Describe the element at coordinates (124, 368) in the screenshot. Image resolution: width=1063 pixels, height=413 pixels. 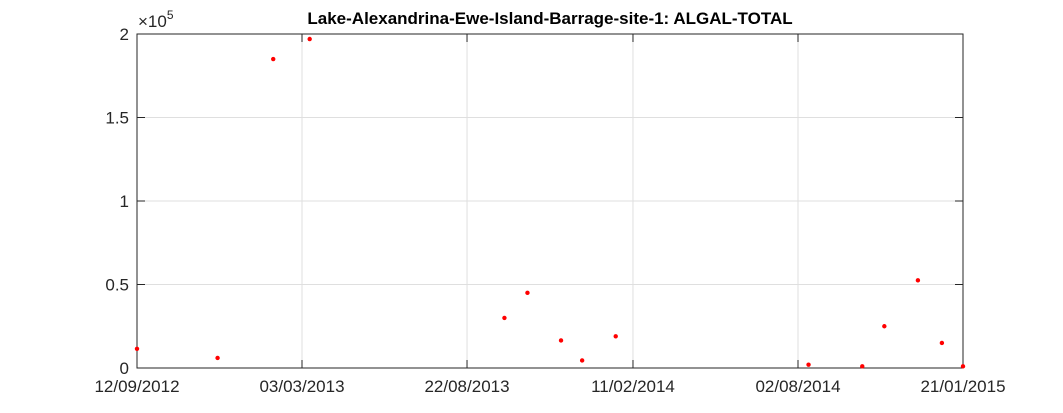
I see `y-tick-label: 0` at that location.